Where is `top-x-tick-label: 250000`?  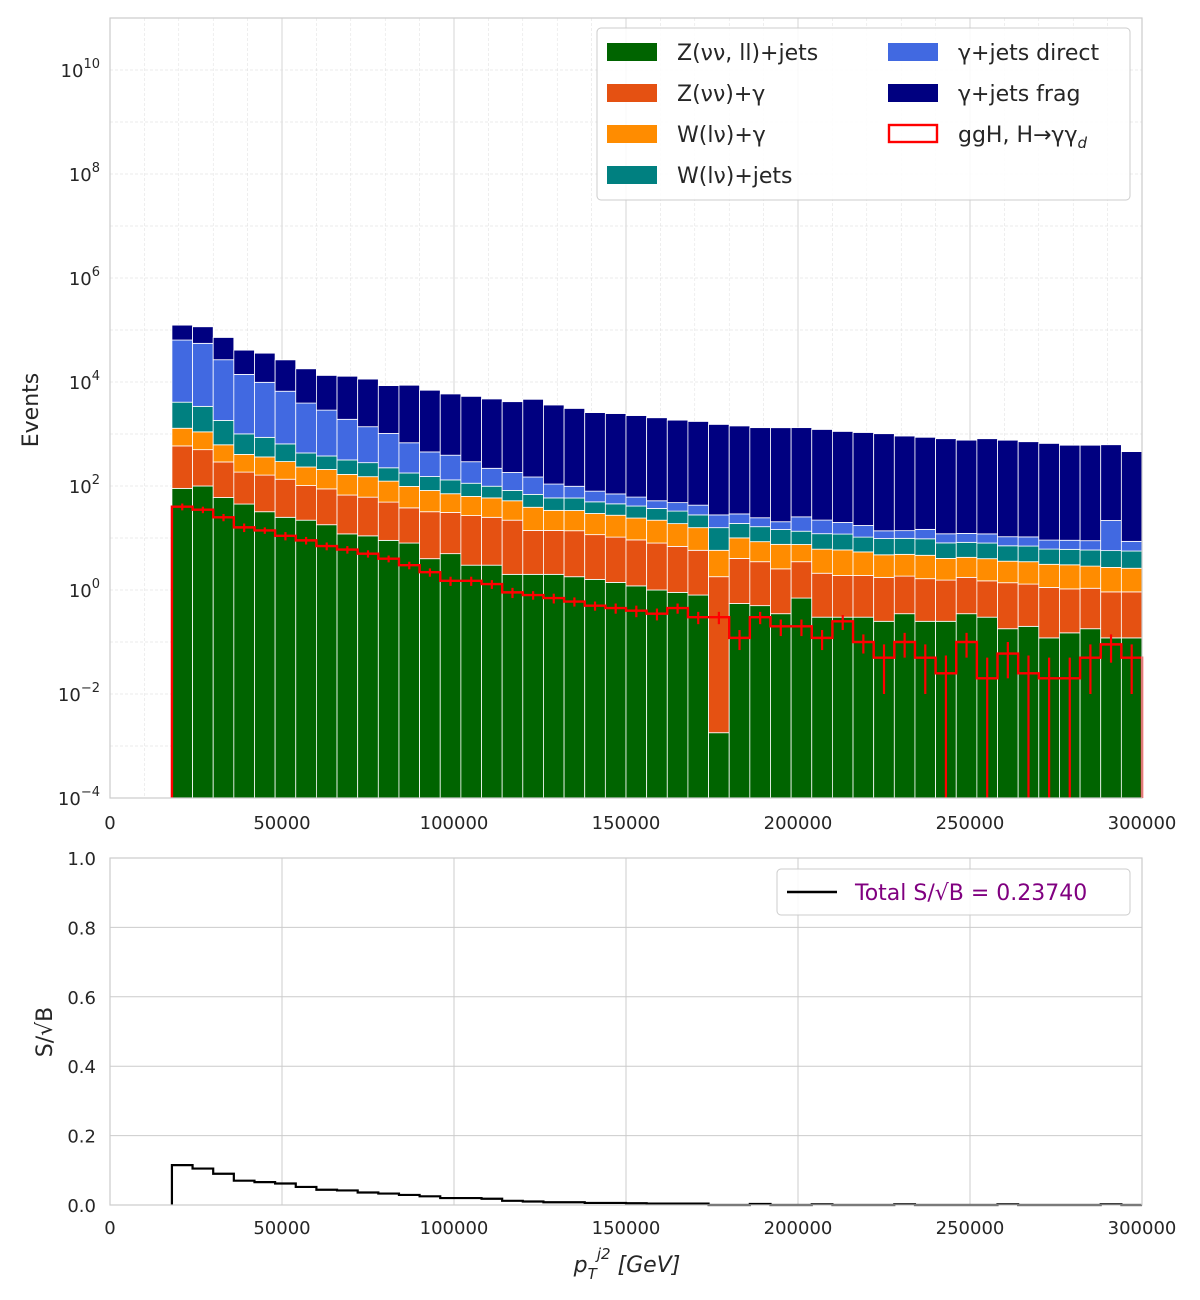 top-x-tick-label: 250000 is located at coordinates (970, 823).